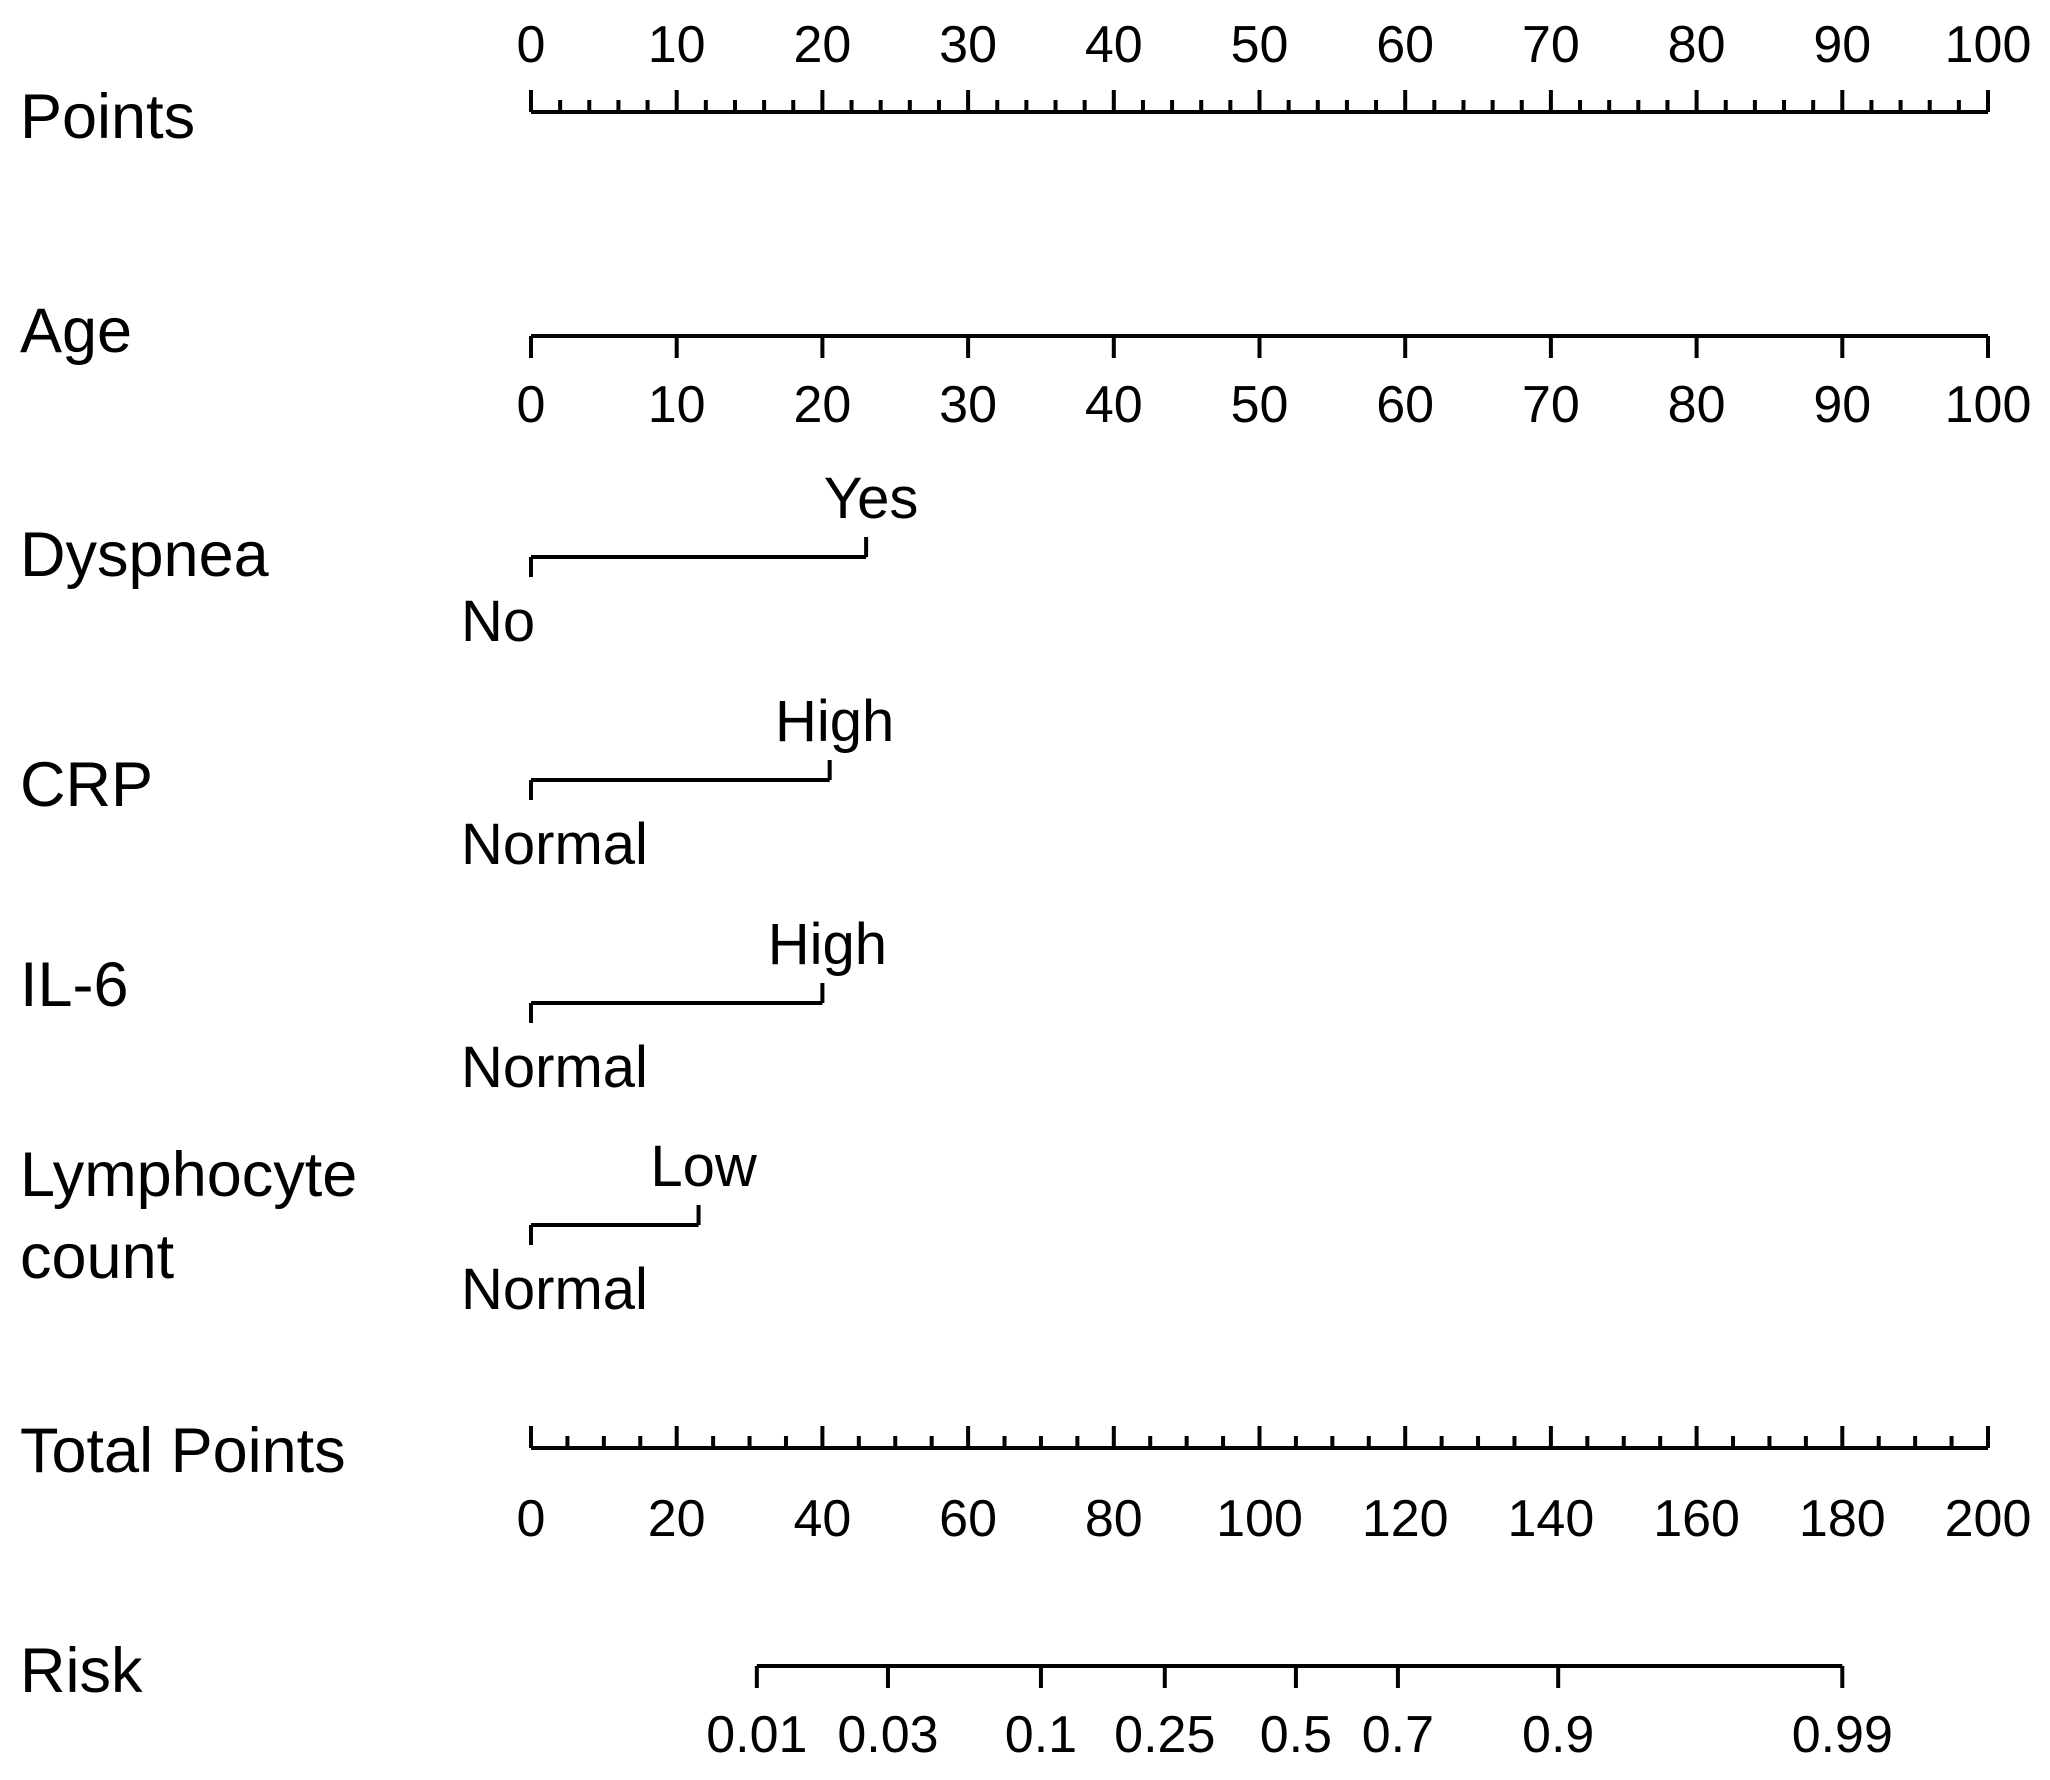 The width and height of the screenshot is (2050, 1780). Describe the element at coordinates (1259, 1519) in the screenshot. I see `total-points-tick-label: 100` at that location.